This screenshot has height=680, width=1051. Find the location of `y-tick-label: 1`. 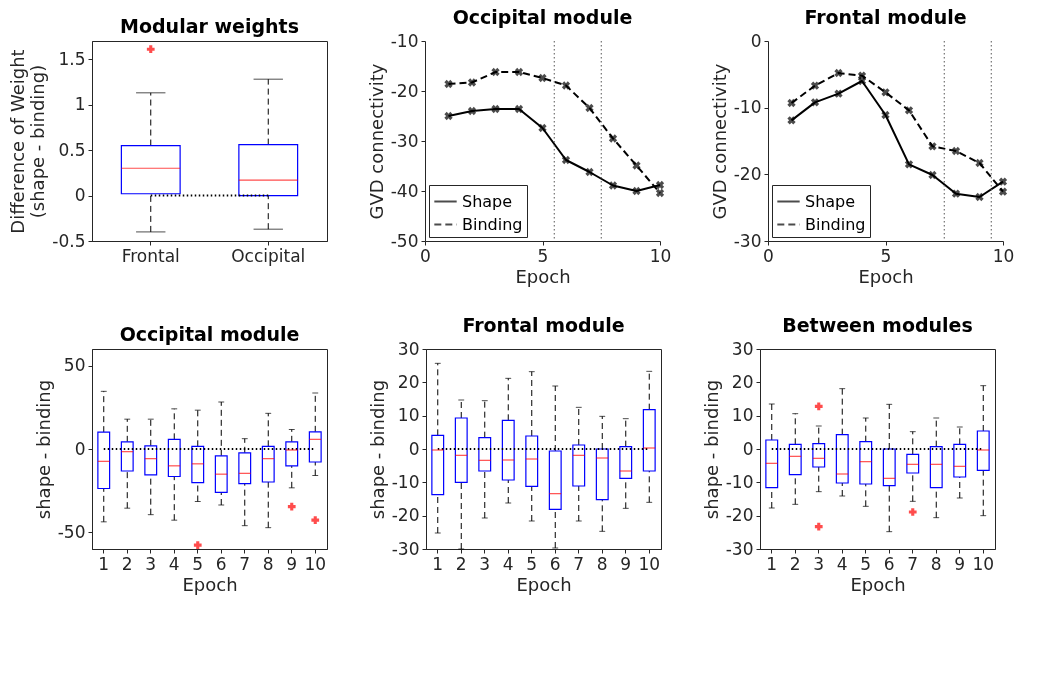

y-tick-label: 1 is located at coordinates (80, 104).